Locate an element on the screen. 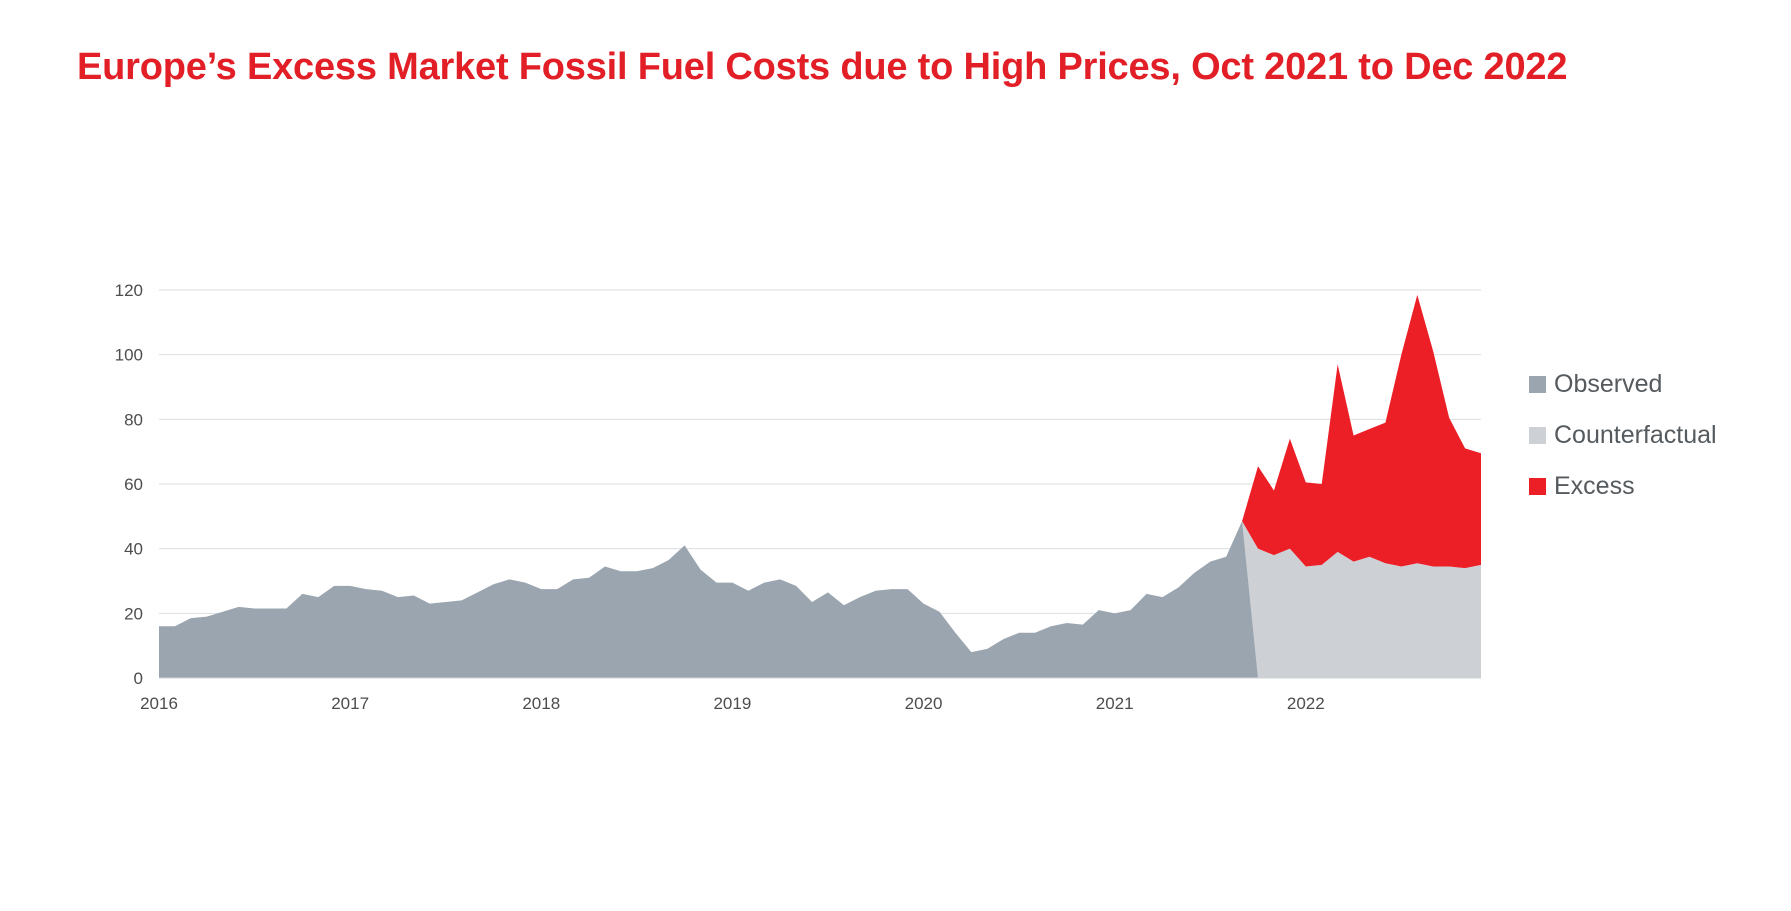  x-tick-labels: 2016 2017 2018 2019 2020 2021 2022 is located at coordinates (732, 703).